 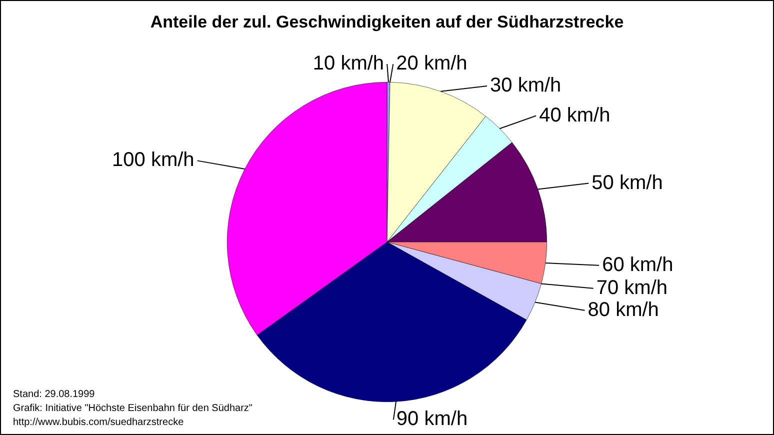 I want to click on slice-label: 60 km/h, so click(x=638, y=265).